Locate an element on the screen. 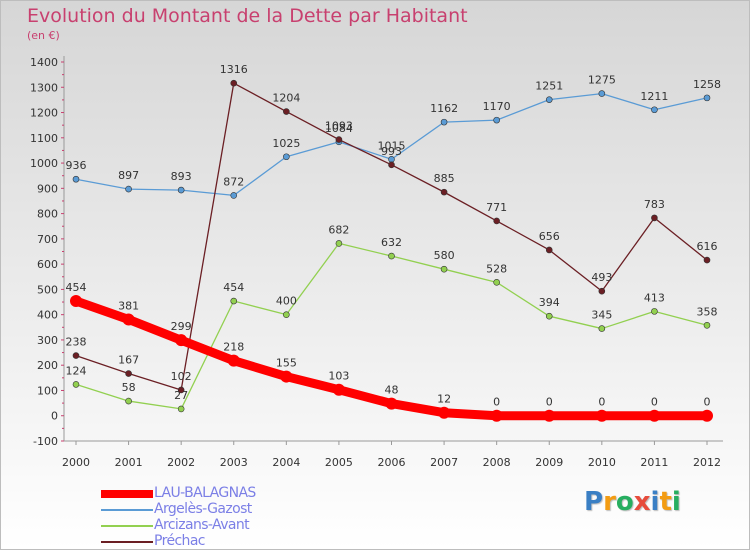 This screenshot has height=550, width=750. y-tick-label: 300 is located at coordinates (47, 340).